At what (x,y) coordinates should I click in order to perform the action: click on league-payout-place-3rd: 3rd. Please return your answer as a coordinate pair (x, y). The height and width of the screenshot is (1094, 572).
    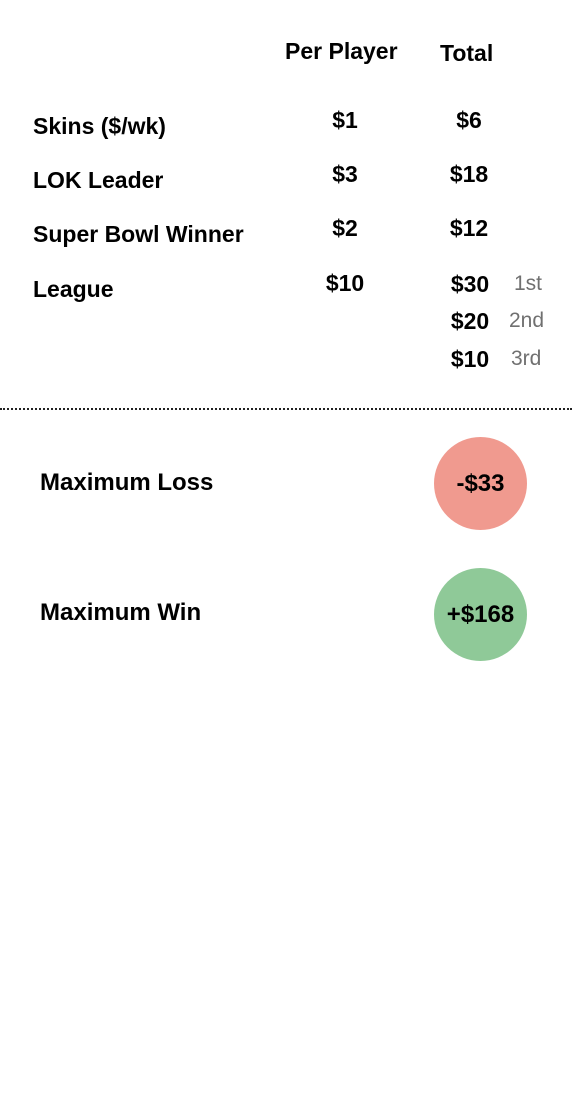
    Looking at the image, I should click on (526, 358).